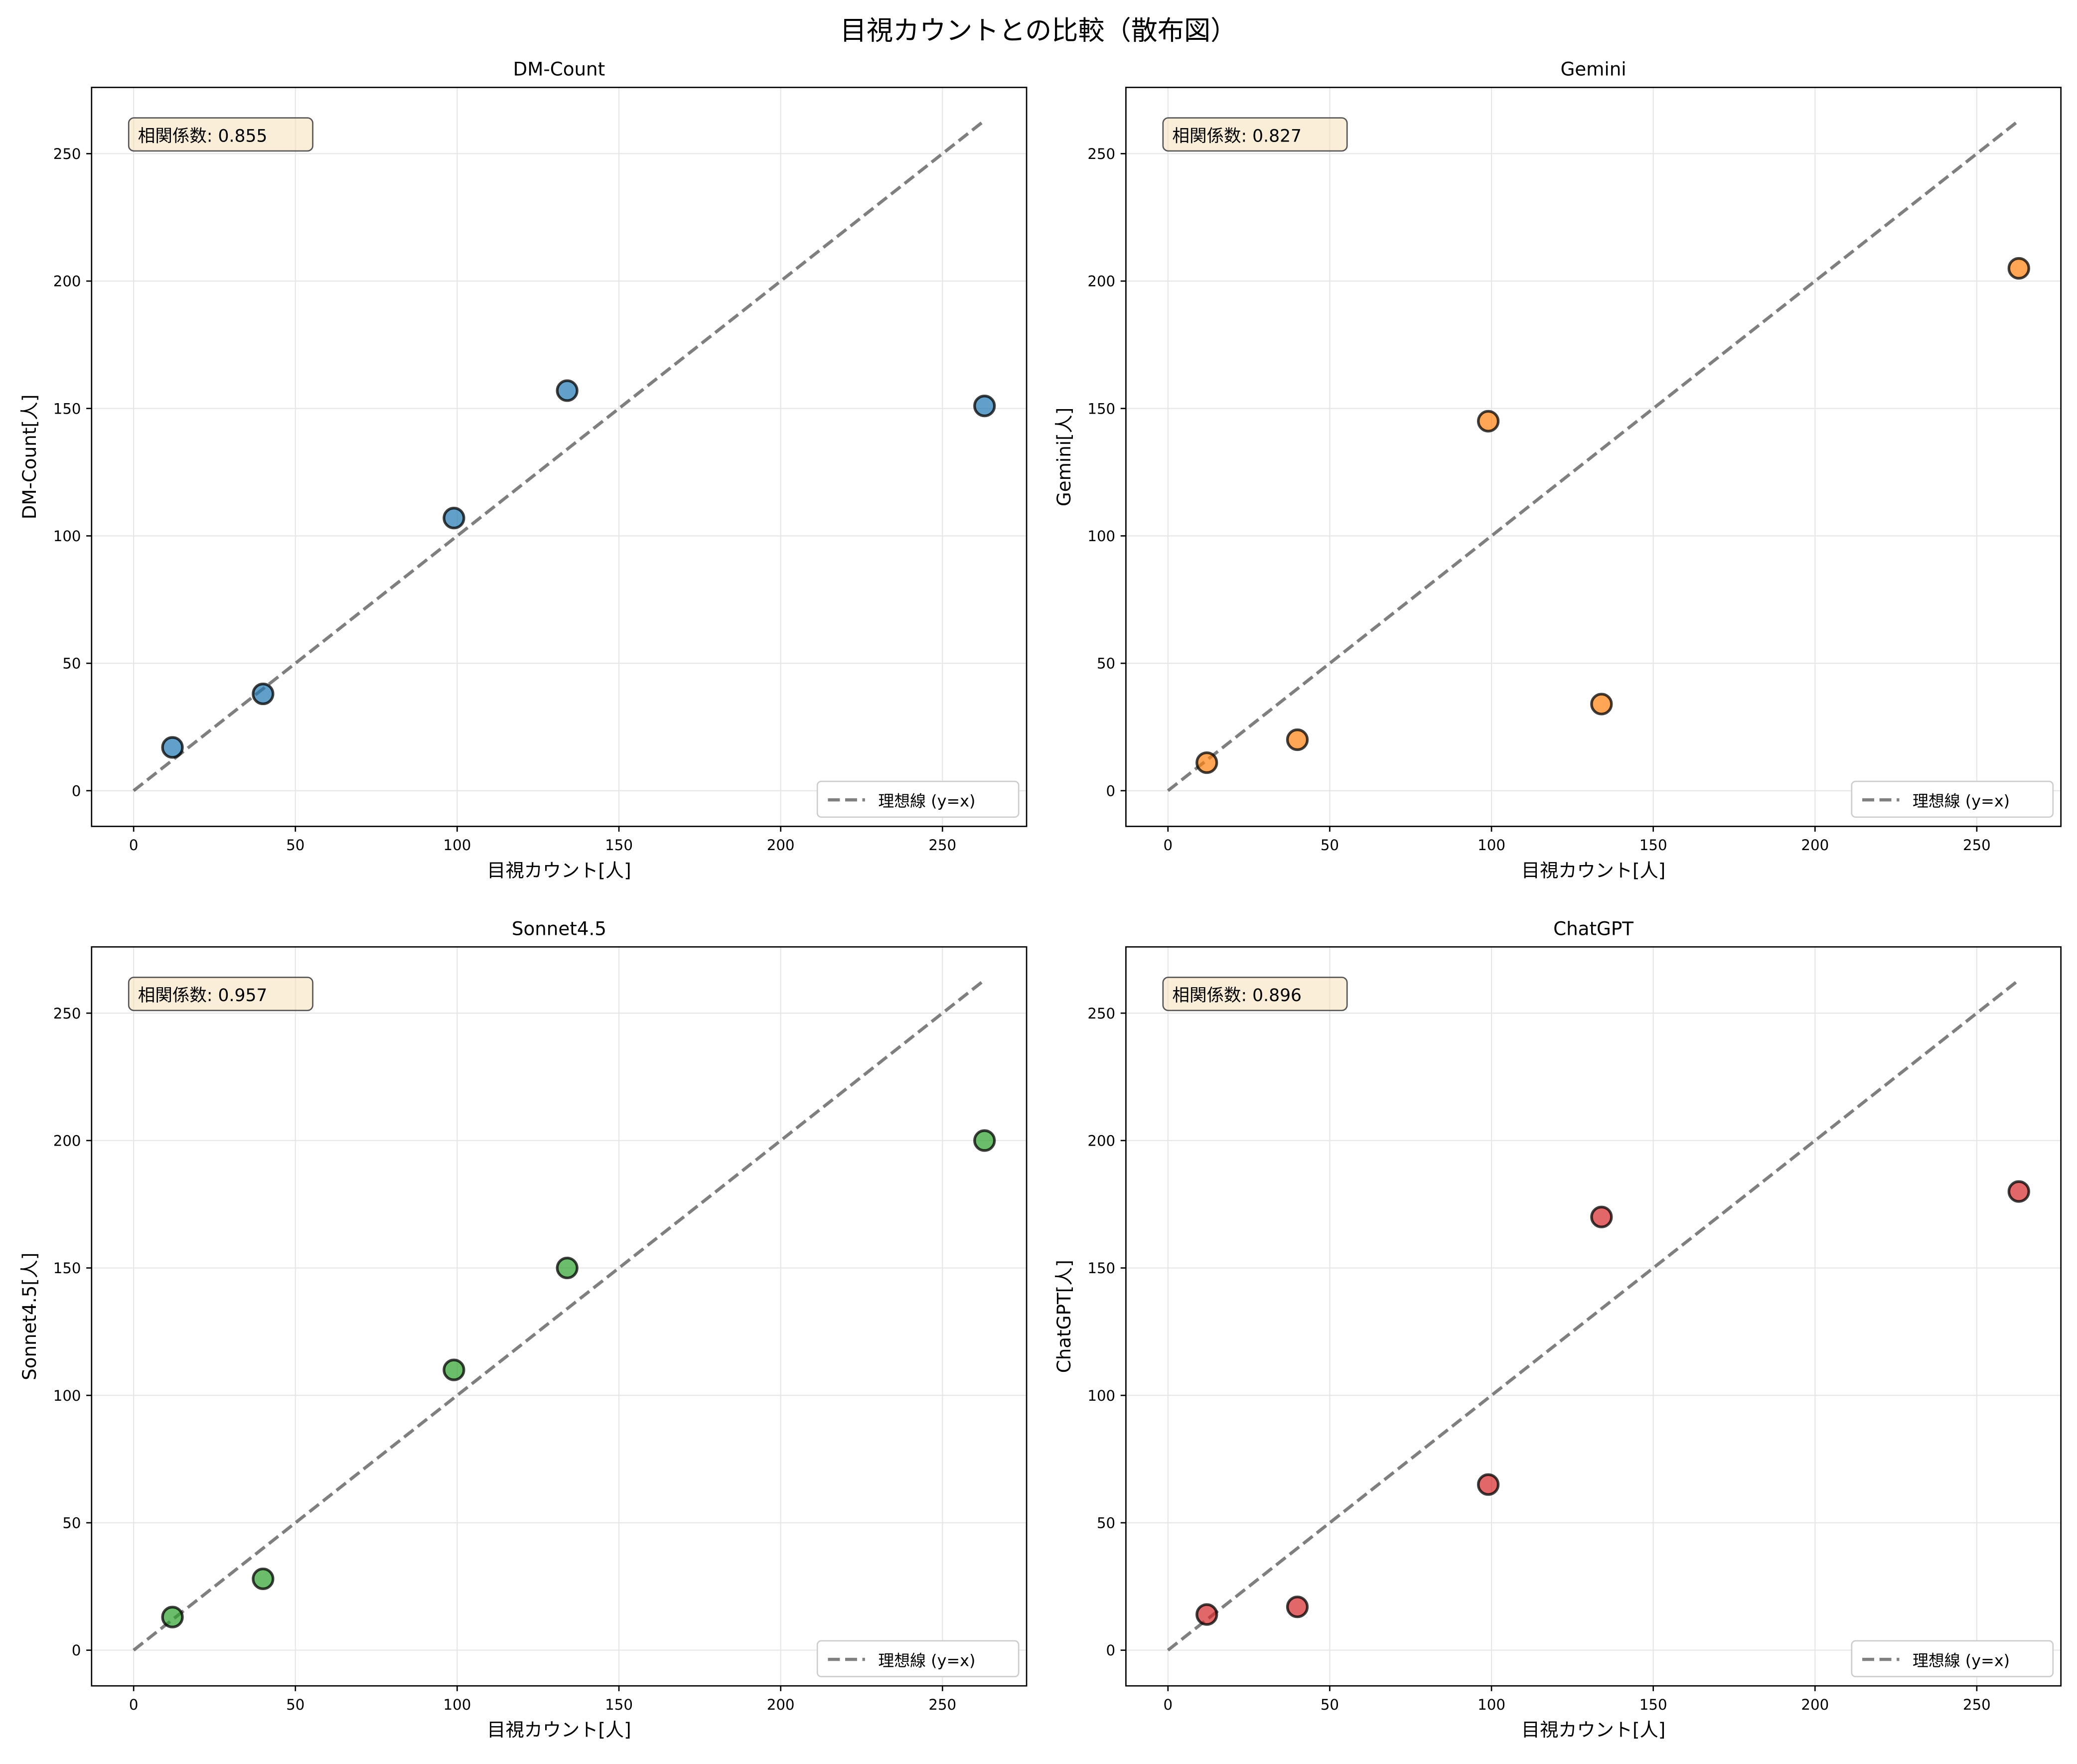 Image resolution: width=2077 pixels, height=1764 pixels. What do you see at coordinates (1593, 69) in the screenshot?
I see `subplot-title: Gemini` at bounding box center [1593, 69].